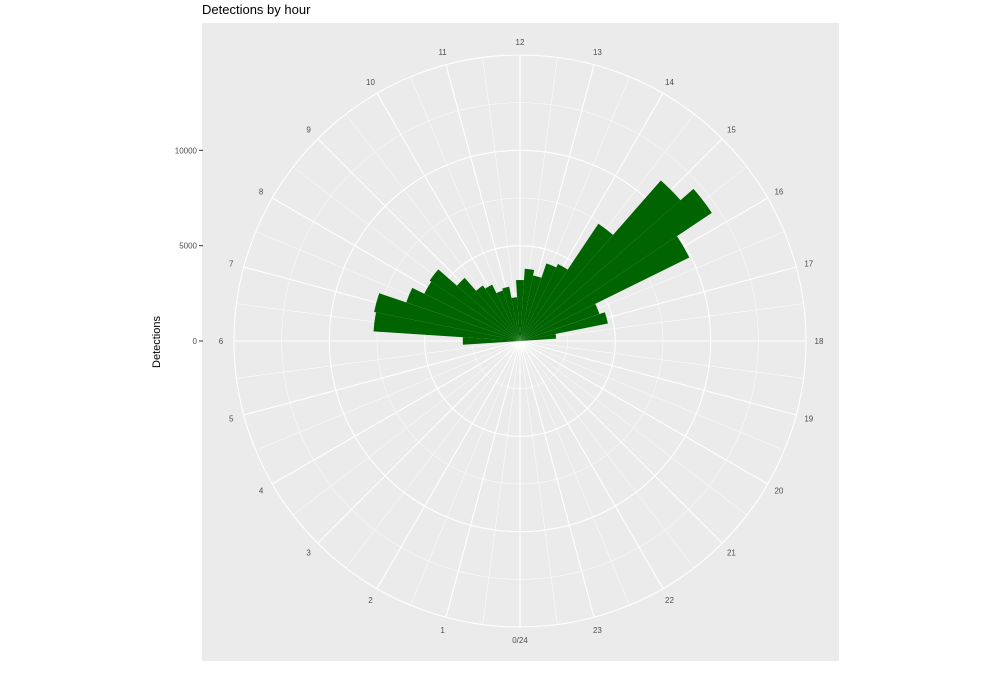 Image resolution: width=1000 pixels, height=685 pixels. Describe the element at coordinates (731, 552) in the screenshot. I see `hour-label: 21` at that location.